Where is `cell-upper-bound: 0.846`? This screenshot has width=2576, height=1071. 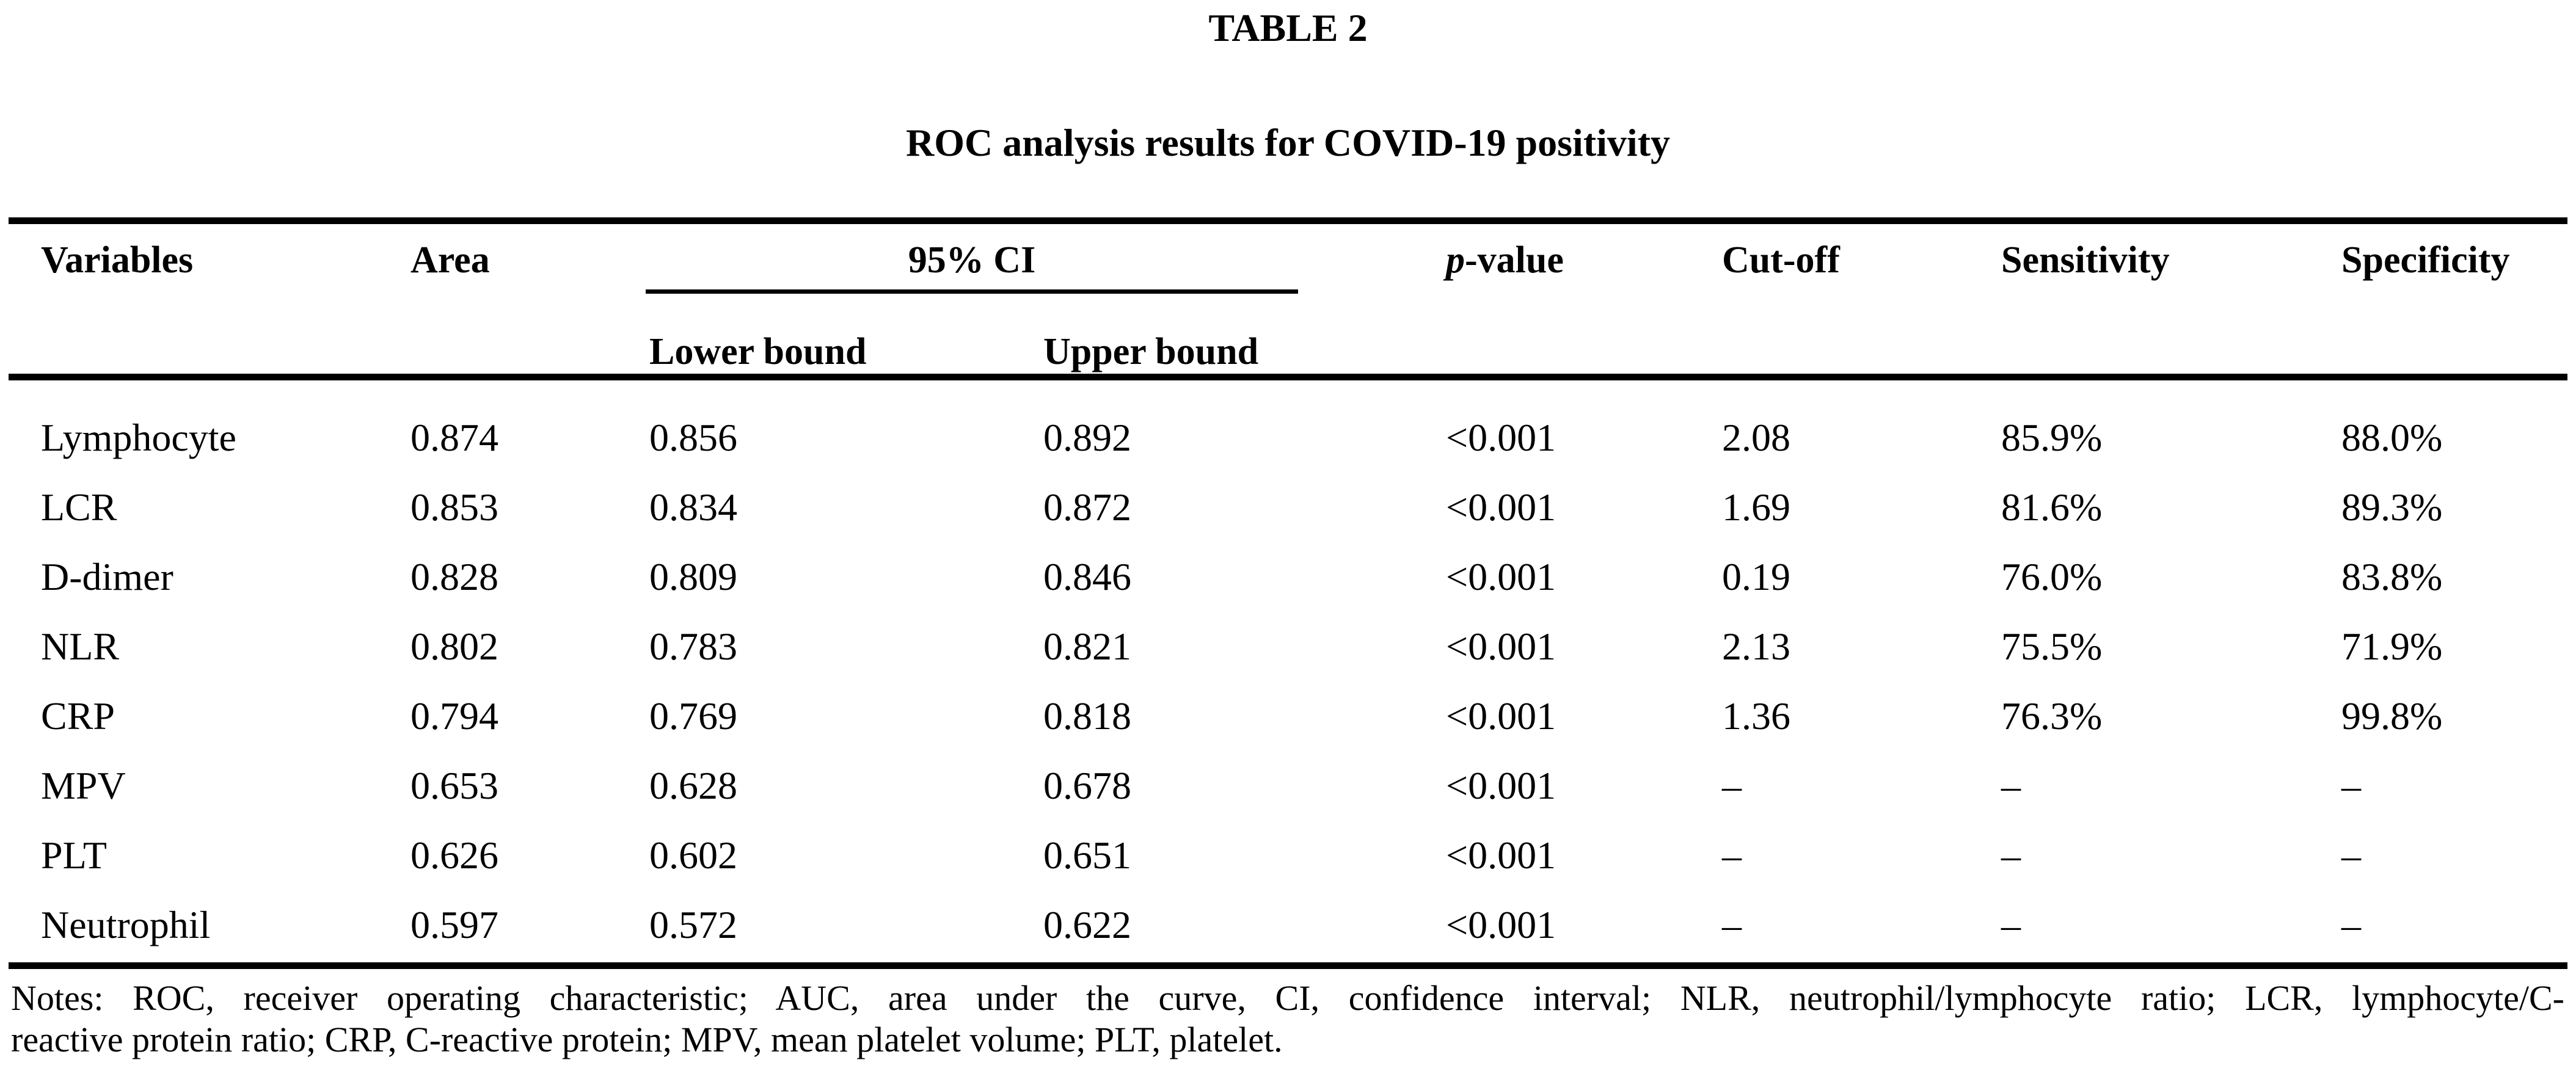
cell-upper-bound: 0.846 is located at coordinates (1087, 576).